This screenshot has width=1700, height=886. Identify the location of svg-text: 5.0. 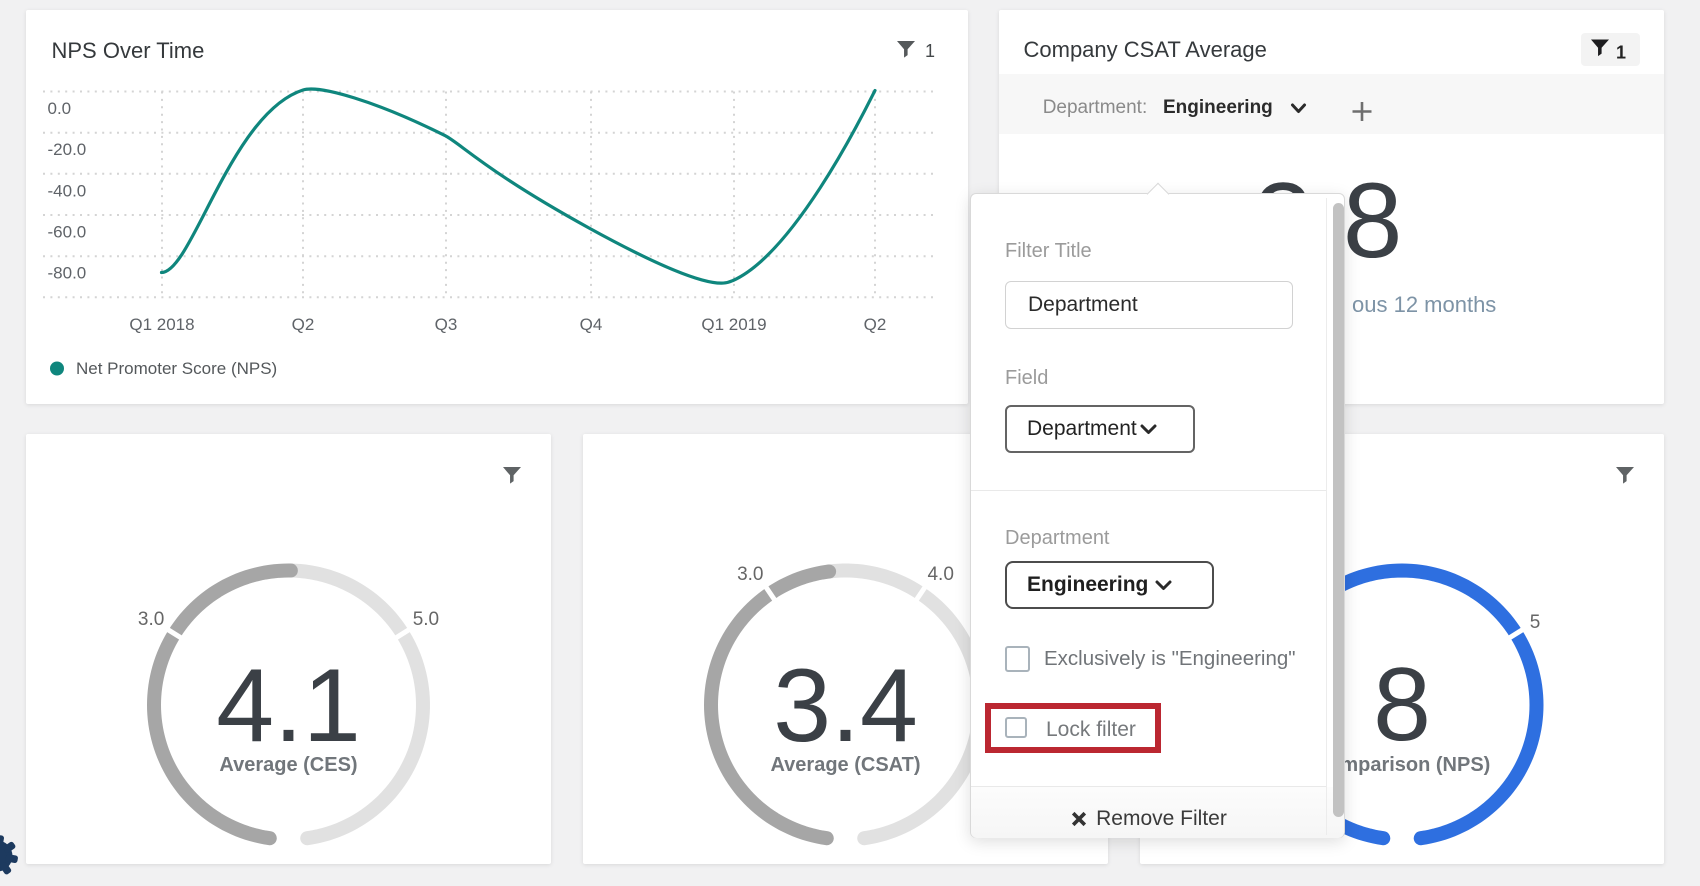
(426, 619).